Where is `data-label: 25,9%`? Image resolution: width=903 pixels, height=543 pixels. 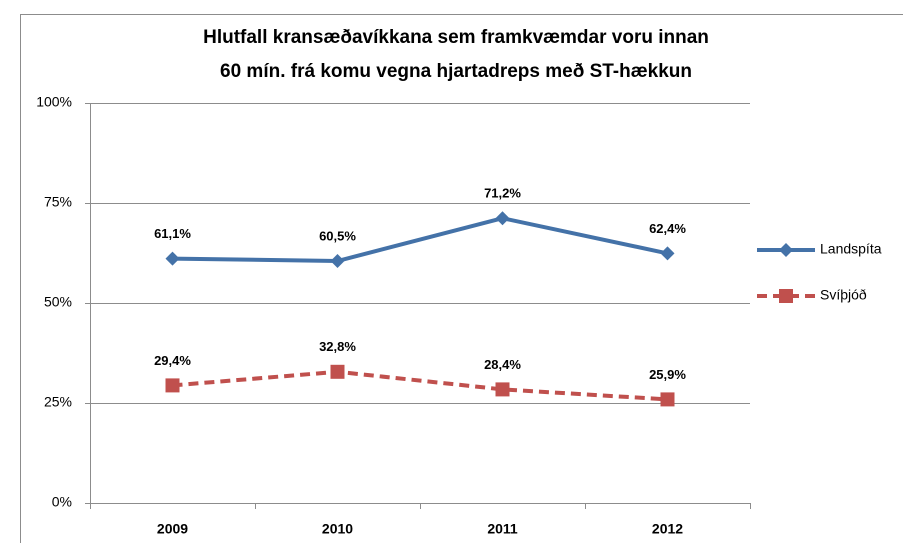 data-label: 25,9% is located at coordinates (667, 374).